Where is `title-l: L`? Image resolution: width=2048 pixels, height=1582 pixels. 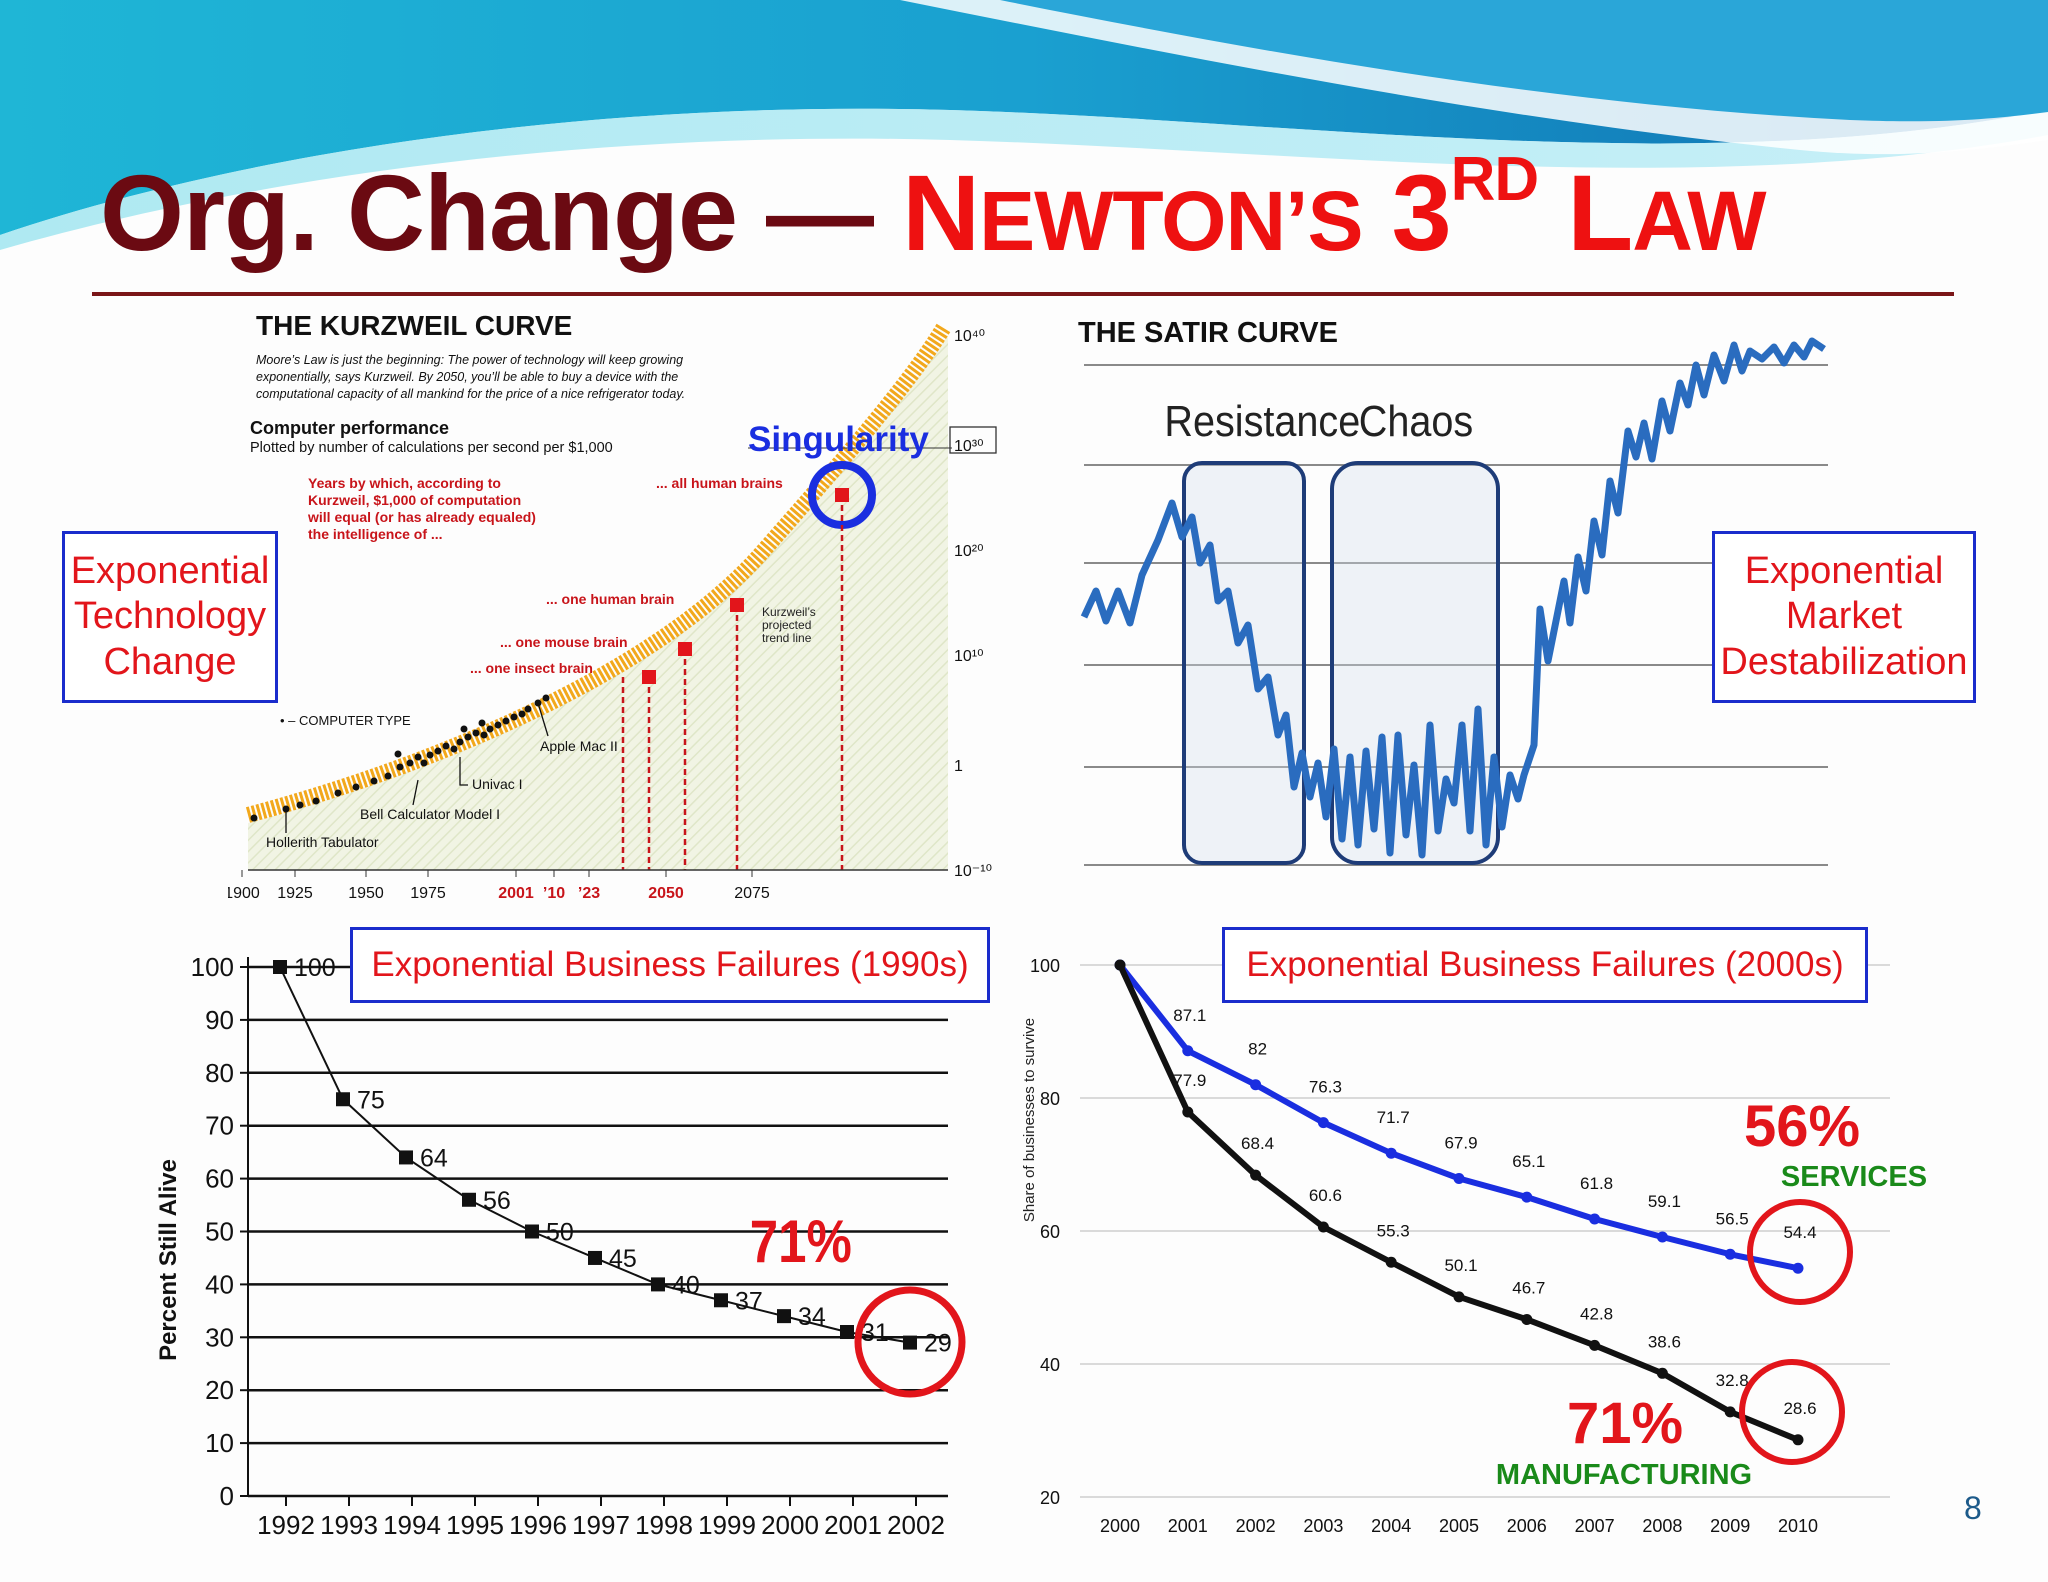 title-l: L is located at coordinates (1600, 212).